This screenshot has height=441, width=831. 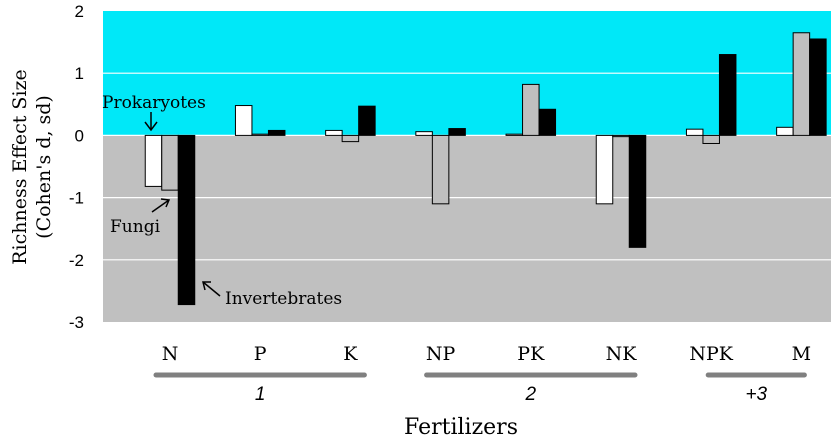 What do you see at coordinates (79, 73) in the screenshot?
I see `y-tick-label: 1` at bounding box center [79, 73].